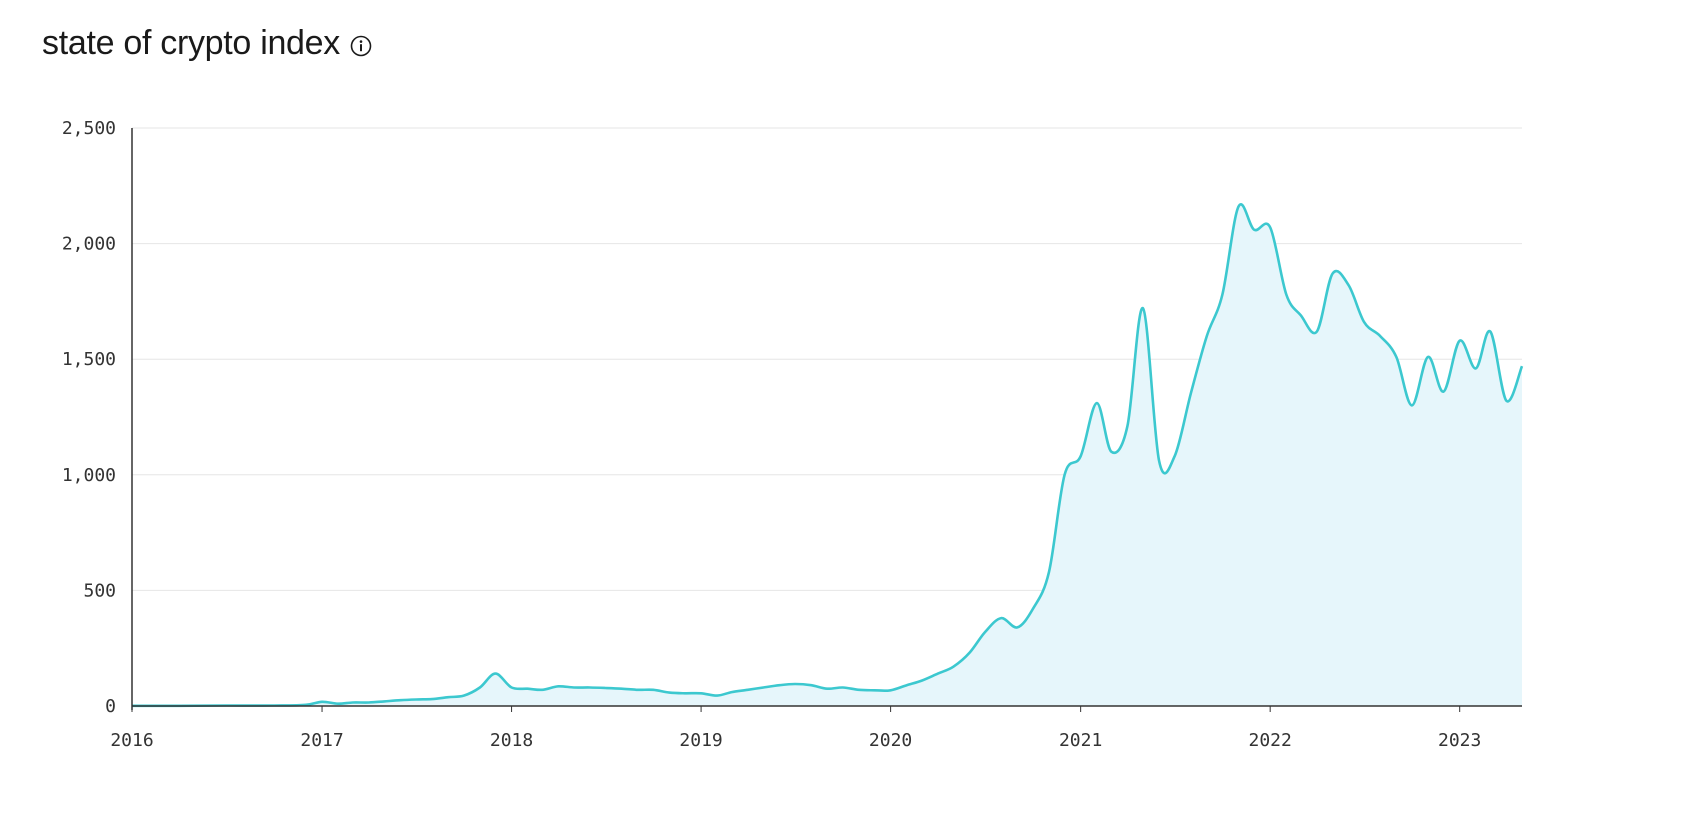 Image resolution: width=1688 pixels, height=838 pixels. I want to click on y-tick-label: 1,500, so click(89, 359).